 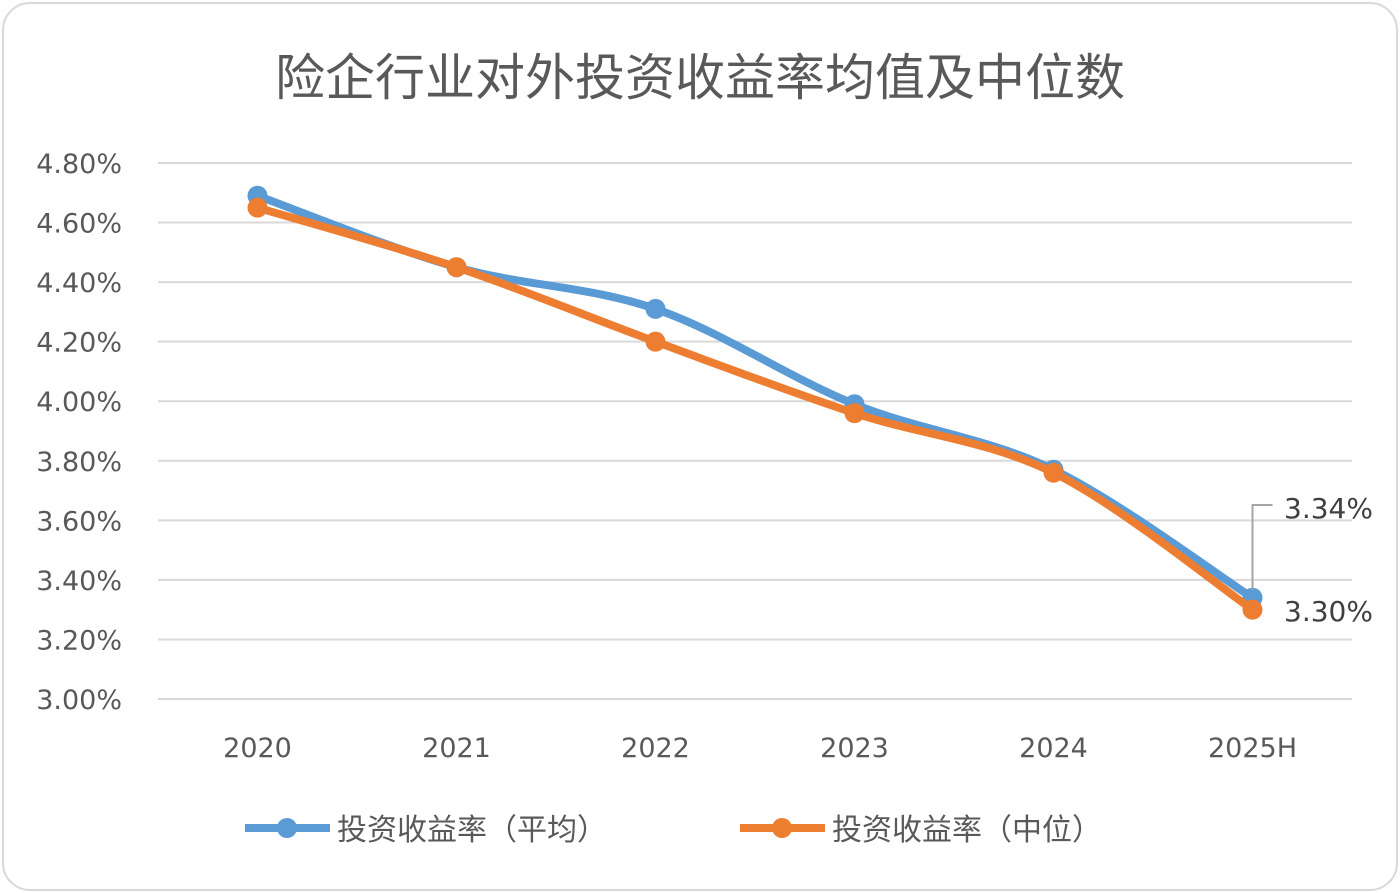 What do you see at coordinates (1262, 547) in the screenshot?
I see `leader-line` at bounding box center [1262, 547].